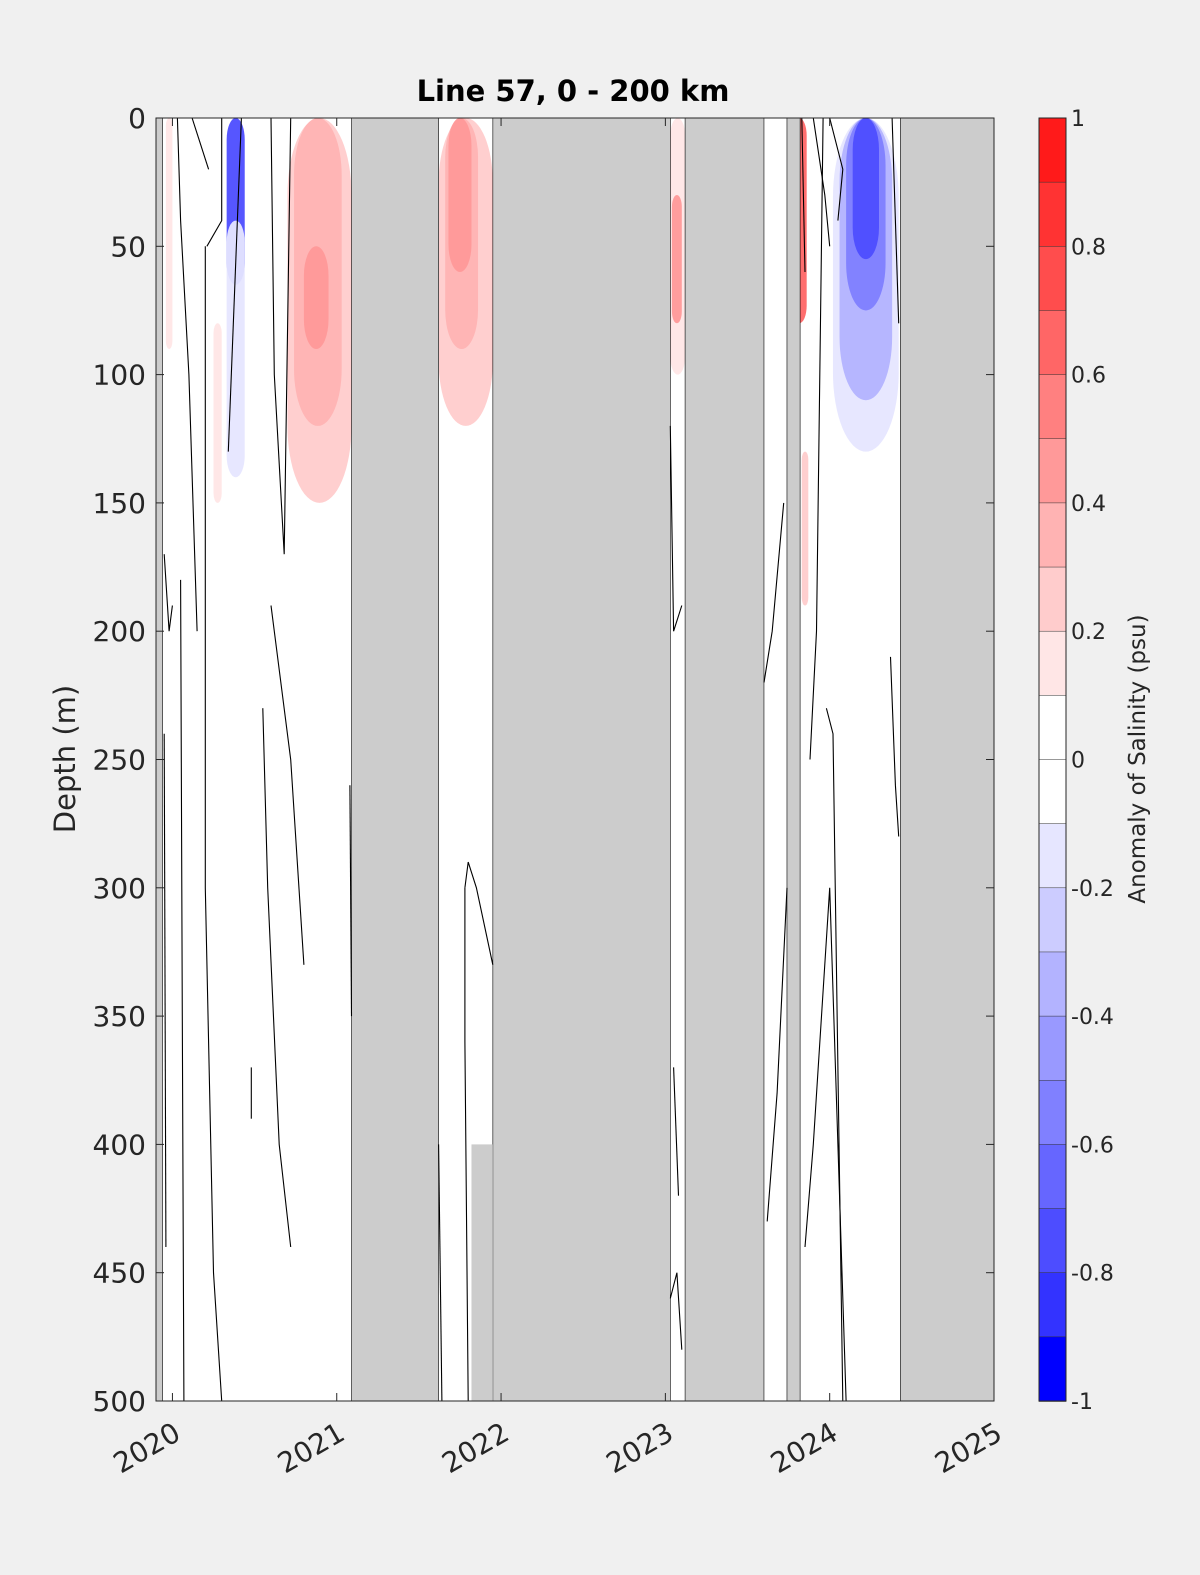  What do you see at coordinates (1092, 1274) in the screenshot?
I see `colorbar-tick-label: -0.8` at bounding box center [1092, 1274].